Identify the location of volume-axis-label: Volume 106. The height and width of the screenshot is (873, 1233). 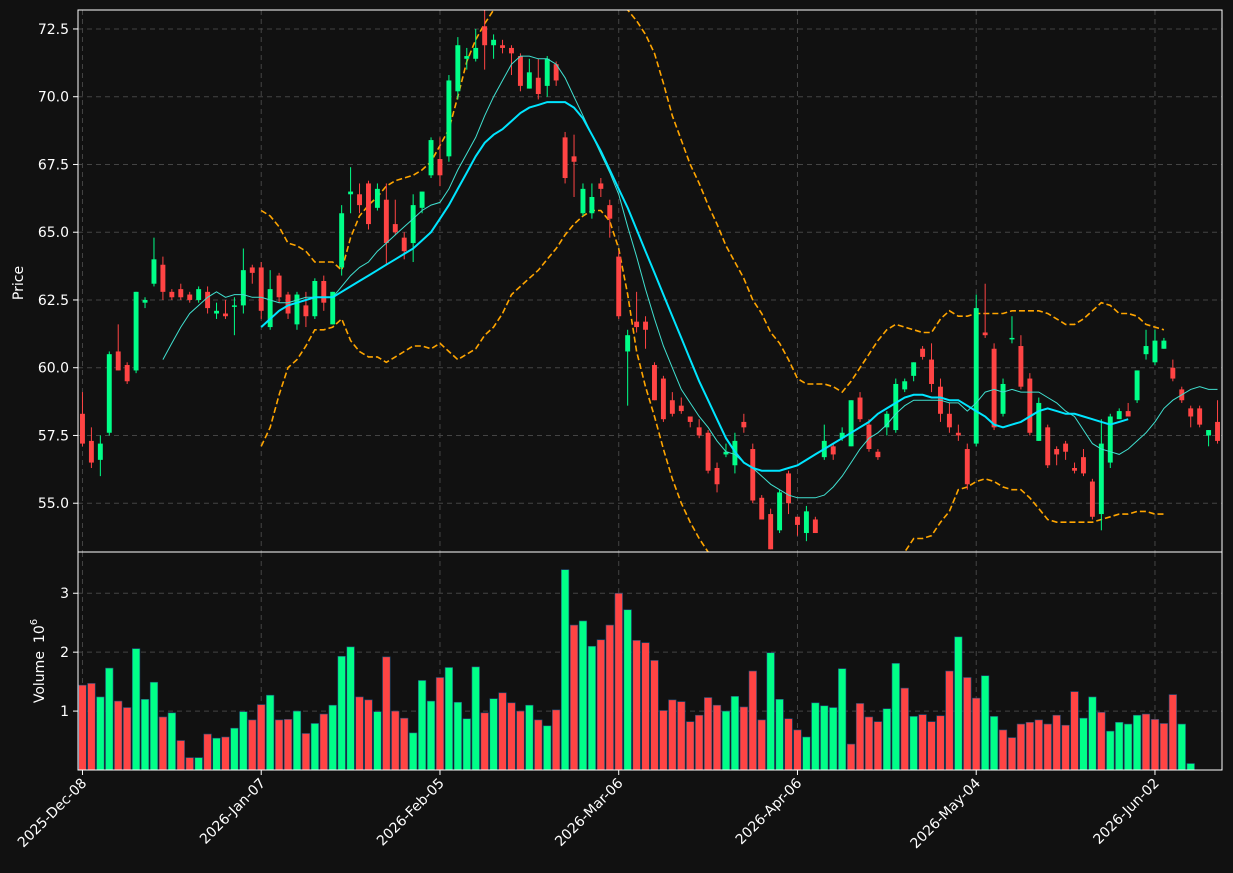
(38, 661).